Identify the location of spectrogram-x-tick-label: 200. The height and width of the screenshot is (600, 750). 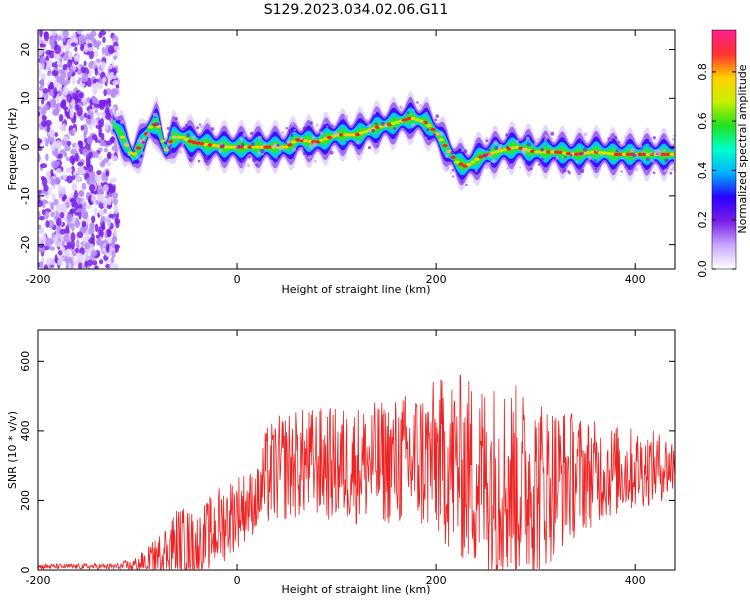
(436, 279).